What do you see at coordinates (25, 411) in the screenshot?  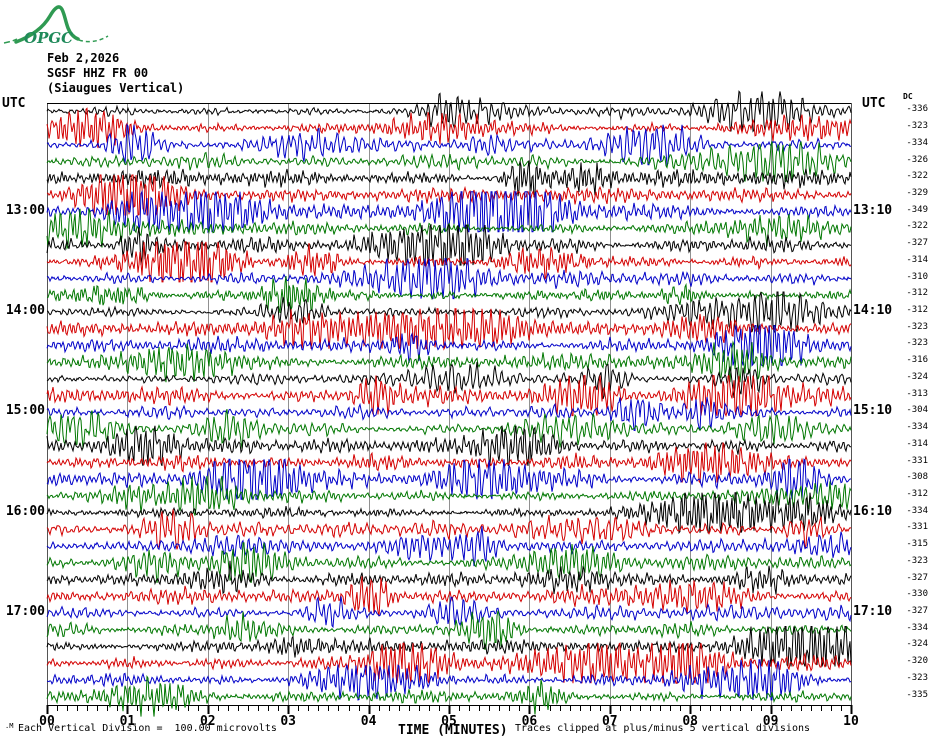 I see `hour-label-left: 15:00` at bounding box center [25, 411].